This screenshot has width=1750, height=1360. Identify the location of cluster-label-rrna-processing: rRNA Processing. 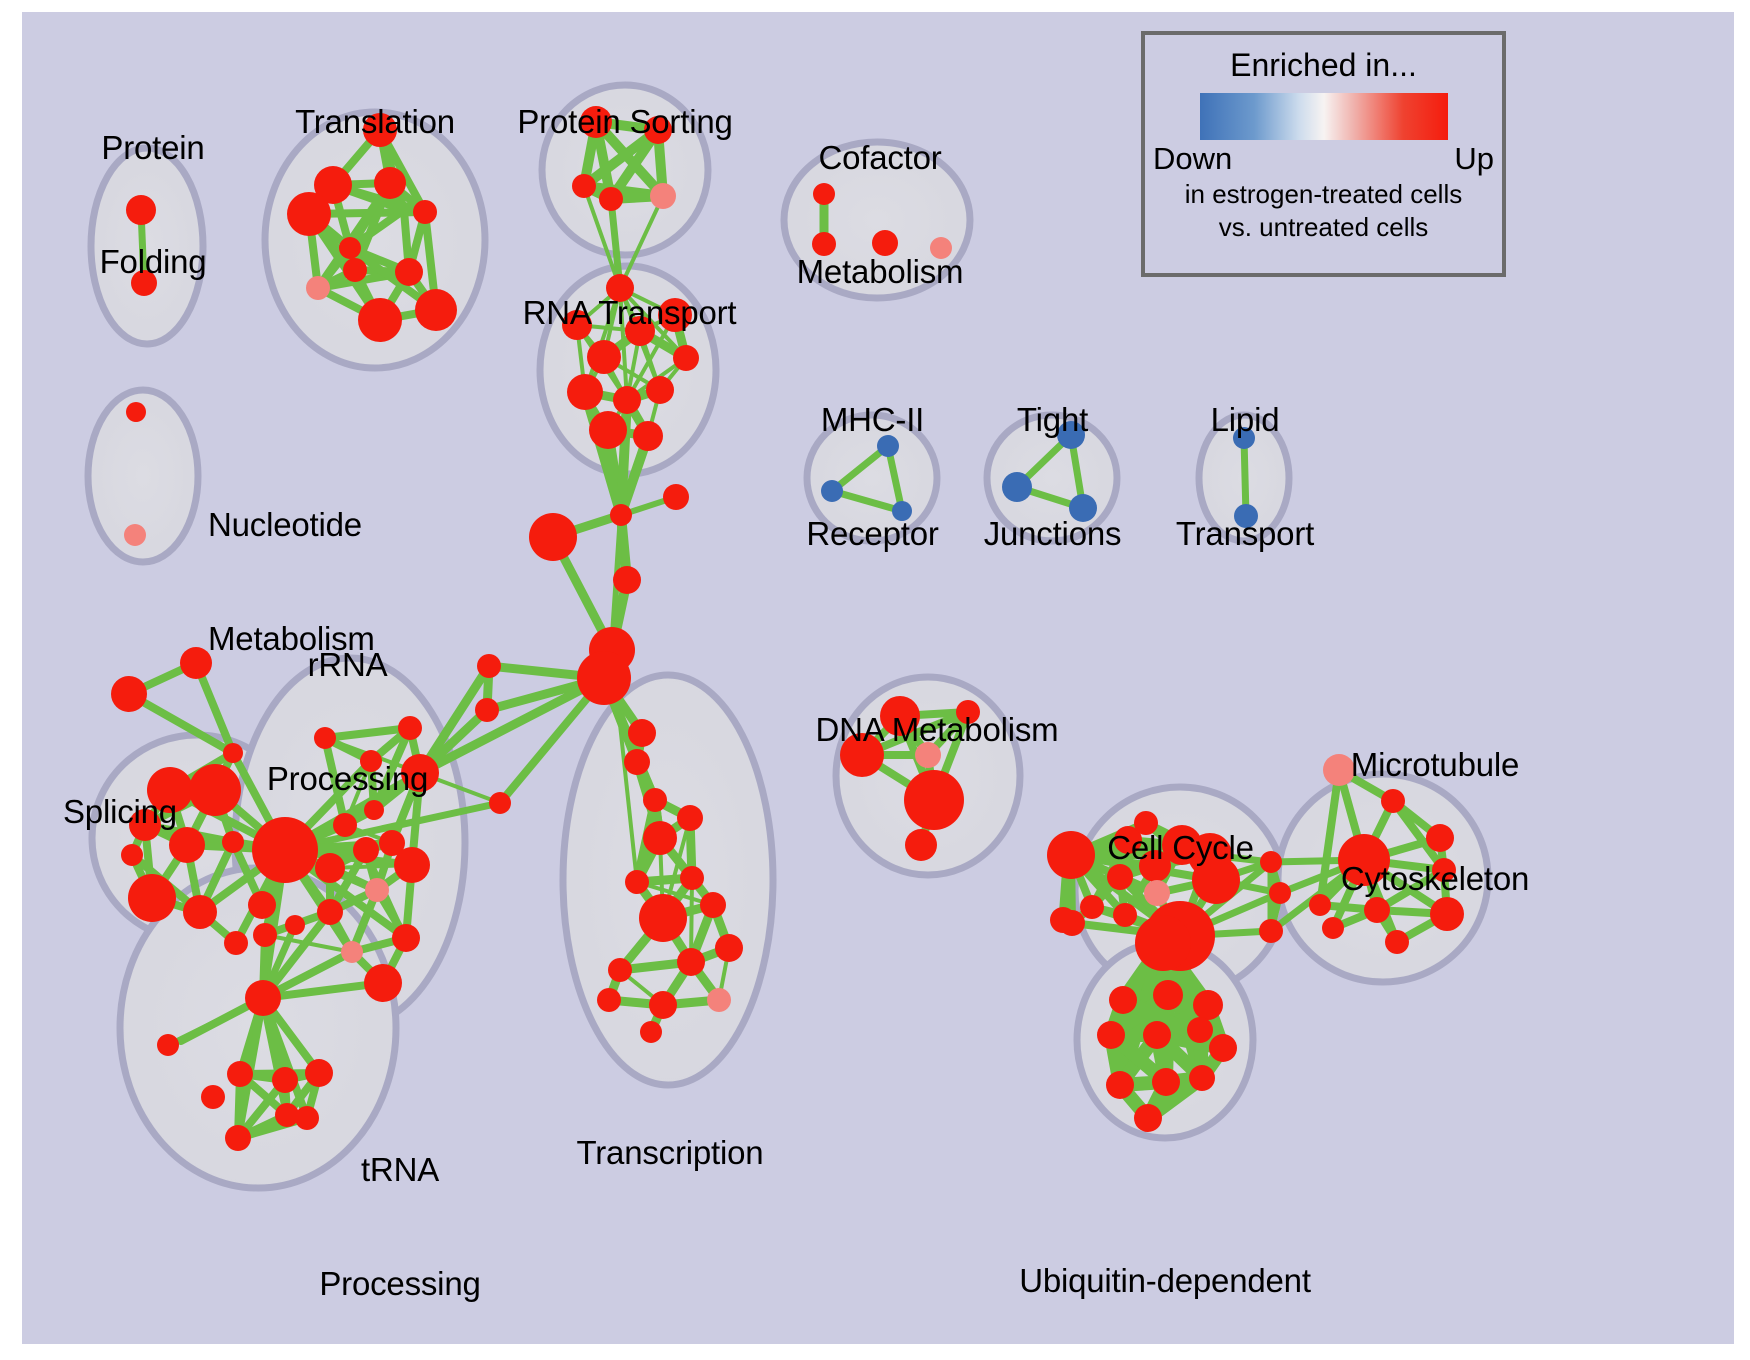
(347, 722).